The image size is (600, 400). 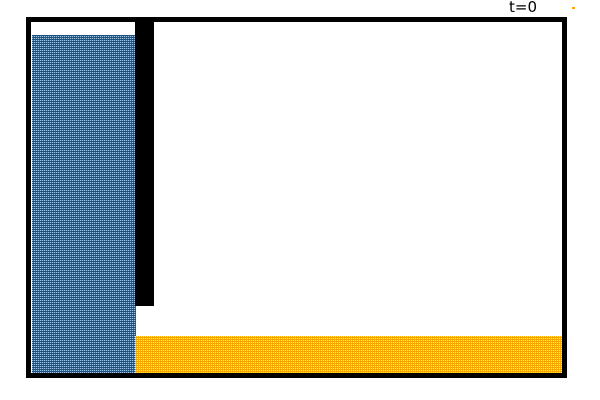 I want to click on time-step-label: t=0, so click(x=523, y=8).